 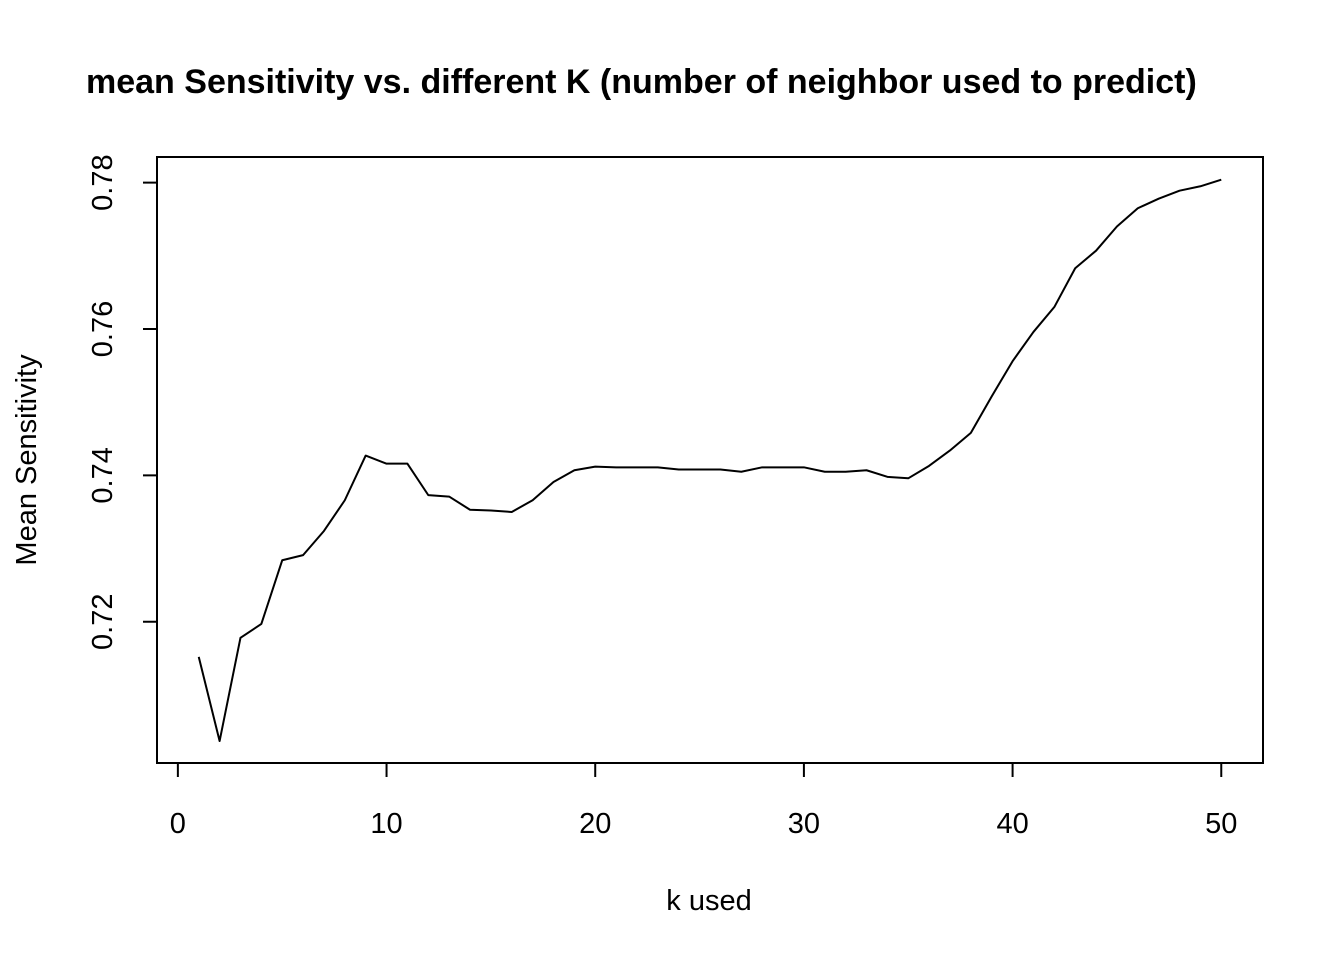 I want to click on y-tick-label: 0.74, so click(x=103, y=475).